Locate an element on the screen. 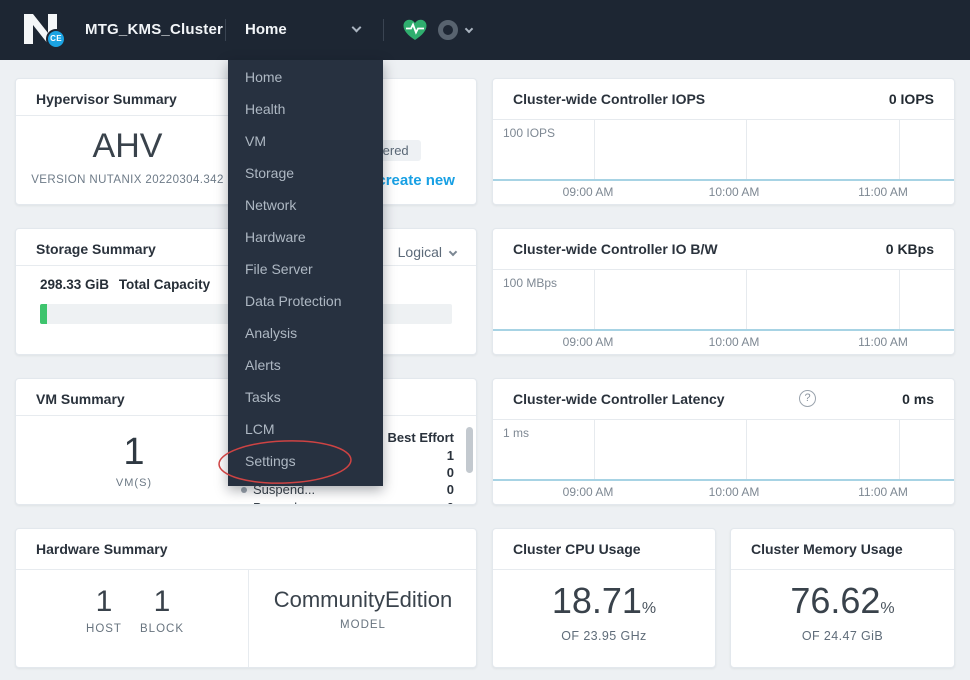 The image size is (970, 680). host-stat: 1 HOST is located at coordinates (104, 610).